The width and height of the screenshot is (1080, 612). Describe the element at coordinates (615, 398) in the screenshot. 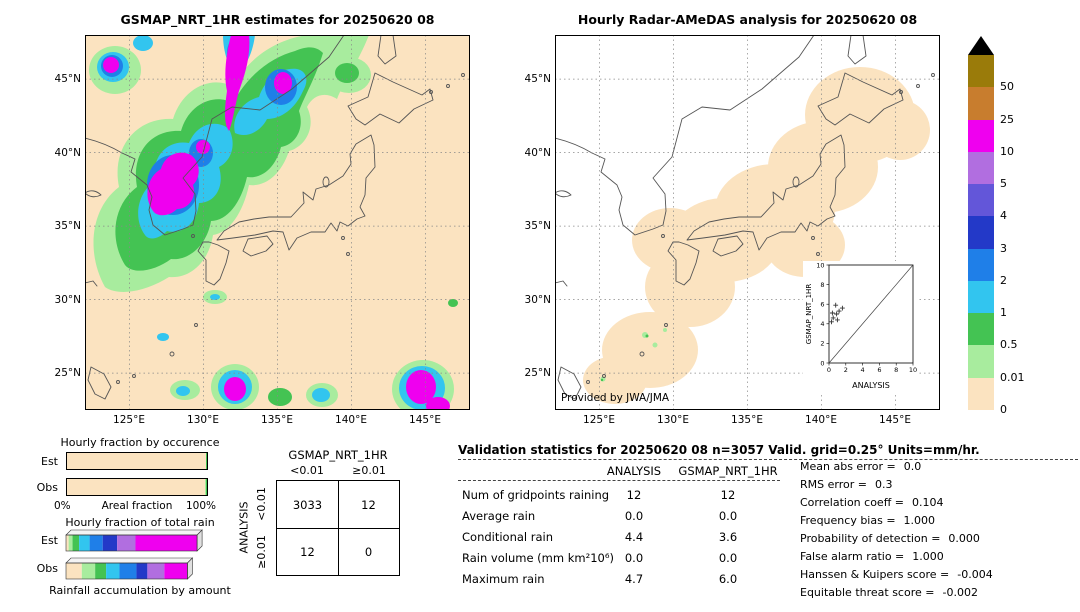

I see `credit-text: Provided by JWA/JMA` at that location.